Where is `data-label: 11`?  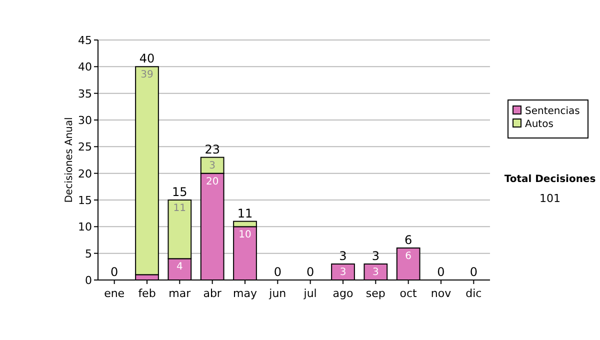
data-label: 11 is located at coordinates (179, 208).